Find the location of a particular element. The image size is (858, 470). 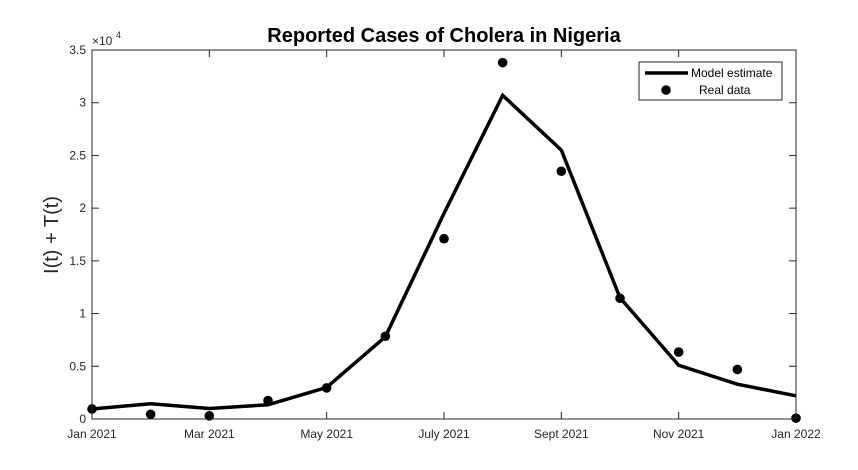

legend-dot-marker is located at coordinates (666, 90).